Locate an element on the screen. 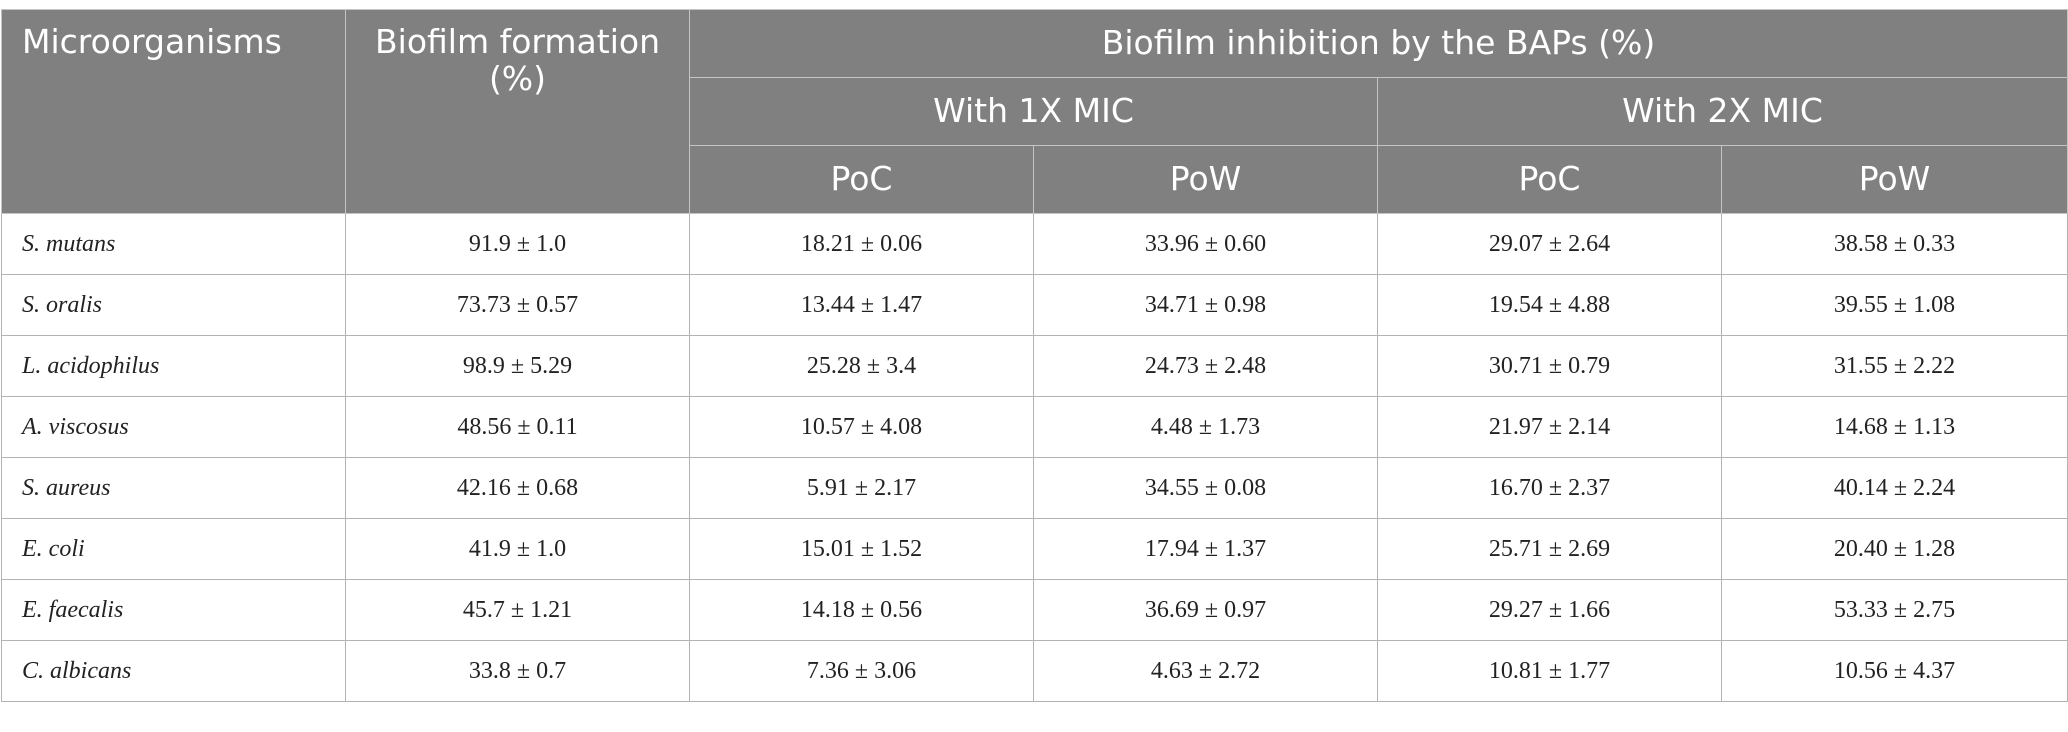 This screenshot has height=732, width=2068. header-row-2: With 1X MIC With 2X MIC is located at coordinates (1035, 111).